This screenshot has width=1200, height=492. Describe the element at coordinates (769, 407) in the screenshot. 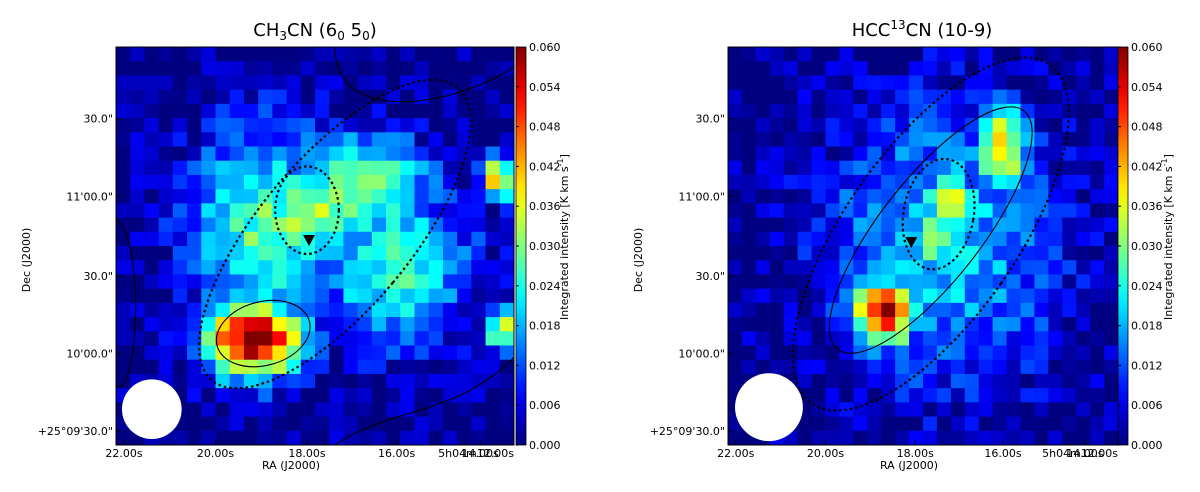

I see `beam-circle` at that location.